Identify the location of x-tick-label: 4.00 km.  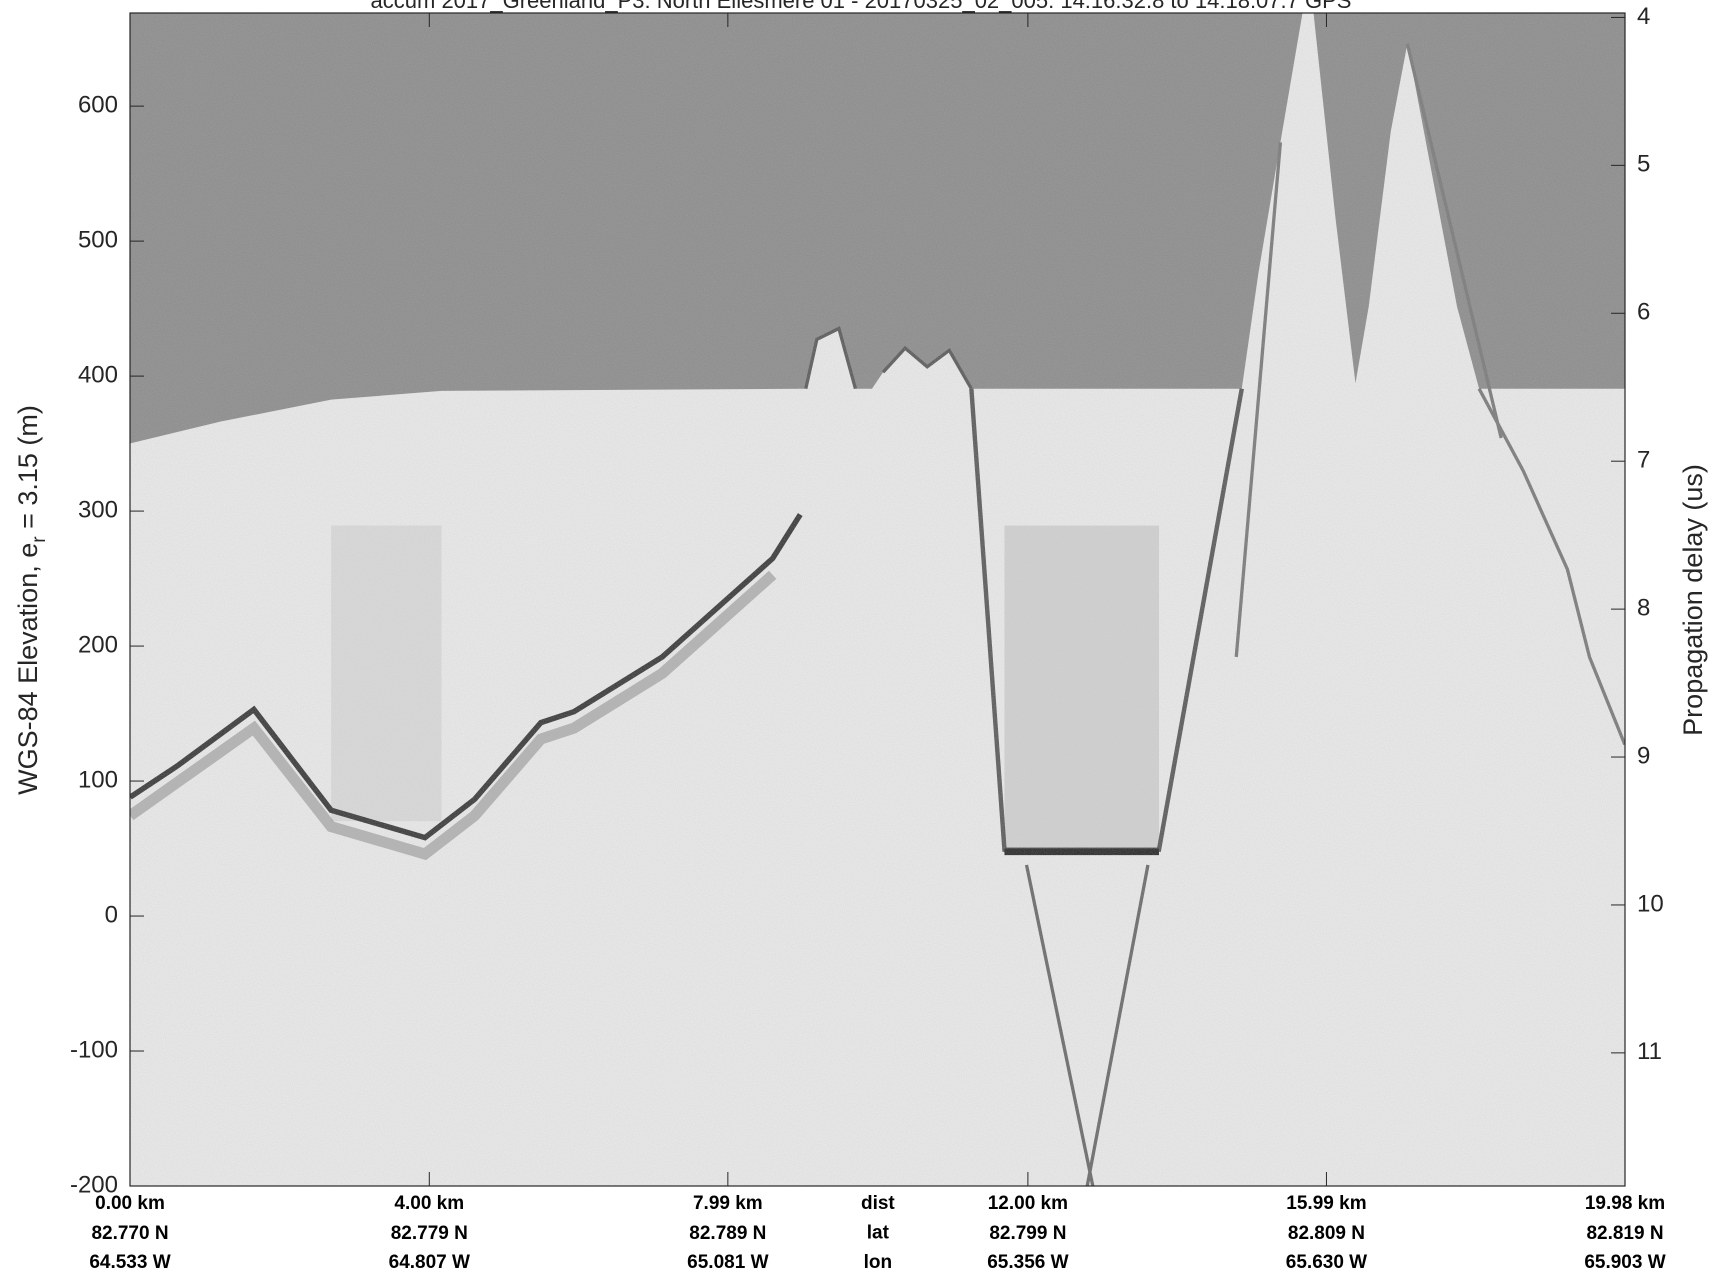
(429, 1203).